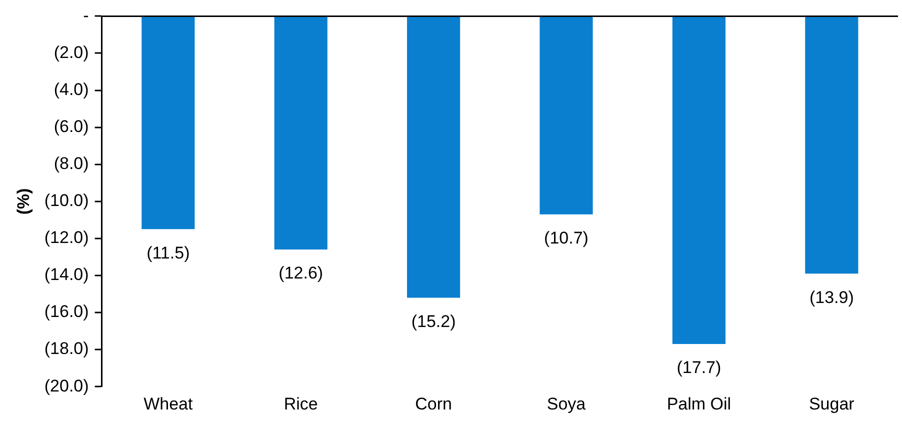  I want to click on y-tick-label: (10.0), so click(66, 200).